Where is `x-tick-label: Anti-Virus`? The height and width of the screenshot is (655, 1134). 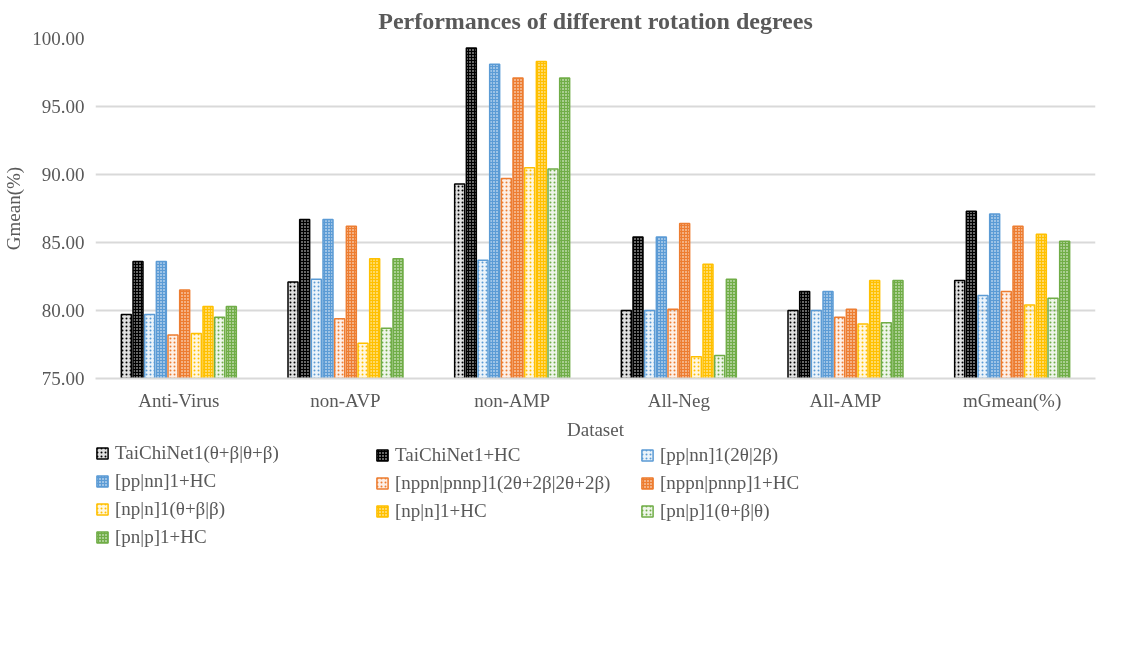 x-tick-label: Anti-Virus is located at coordinates (179, 400).